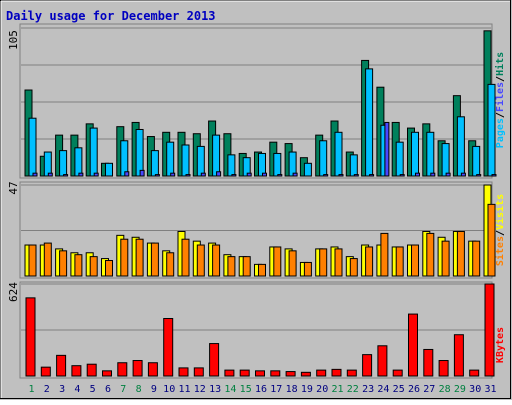  I want to click on x-axis-day-label: 1, so click(31, 389).